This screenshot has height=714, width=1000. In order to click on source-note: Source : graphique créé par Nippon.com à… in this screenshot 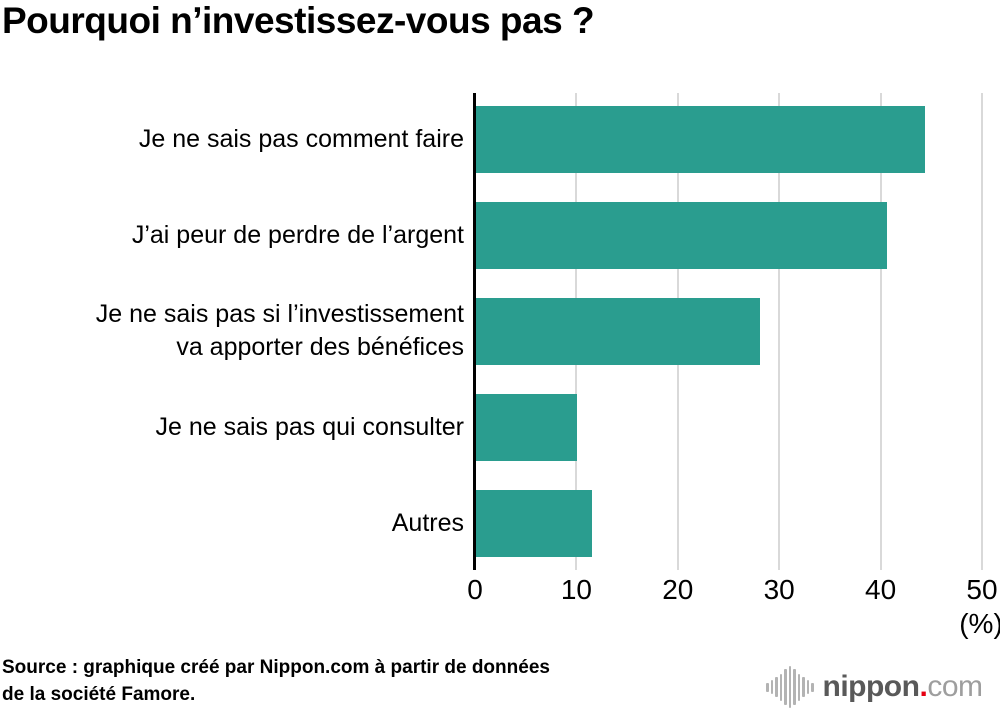, I will do `click(276, 681)`.